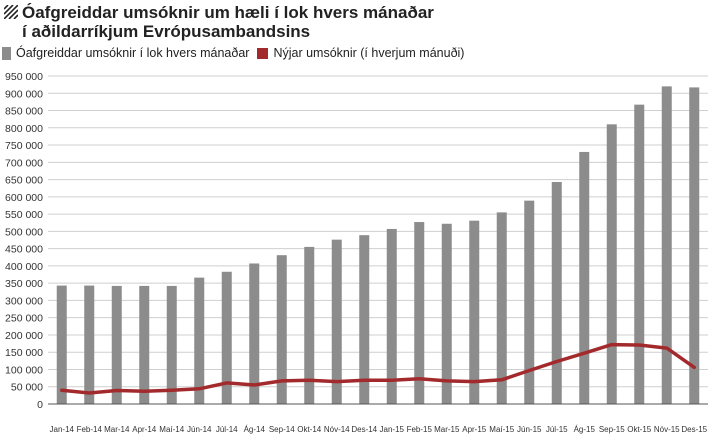  What do you see at coordinates (667, 429) in the screenshot?
I see `x-tick-label: Nóv-15` at bounding box center [667, 429].